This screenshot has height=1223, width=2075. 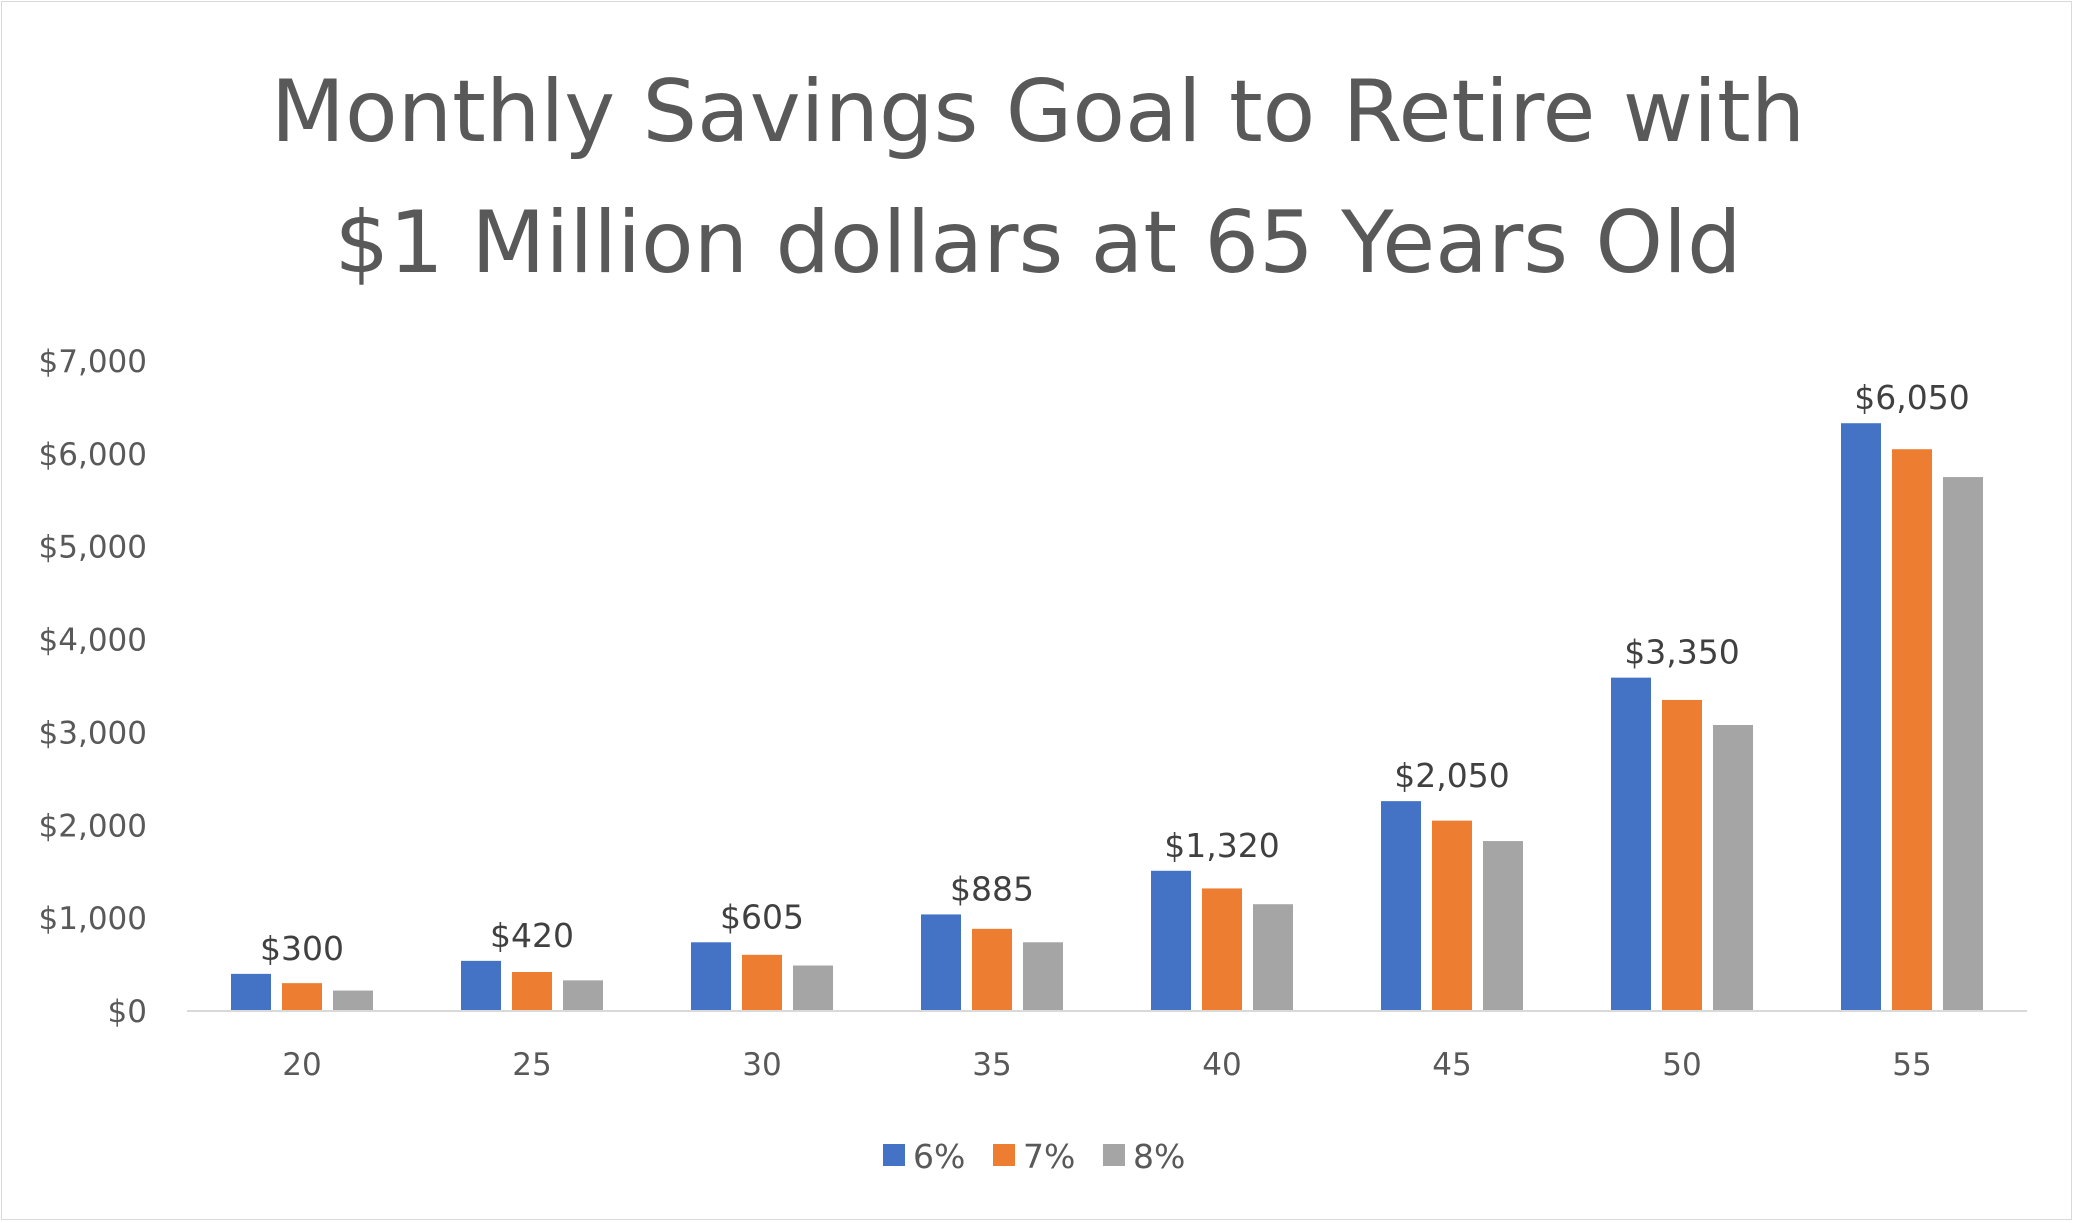 What do you see at coordinates (127, 1012) in the screenshot?
I see `y-tick-label: $0` at bounding box center [127, 1012].